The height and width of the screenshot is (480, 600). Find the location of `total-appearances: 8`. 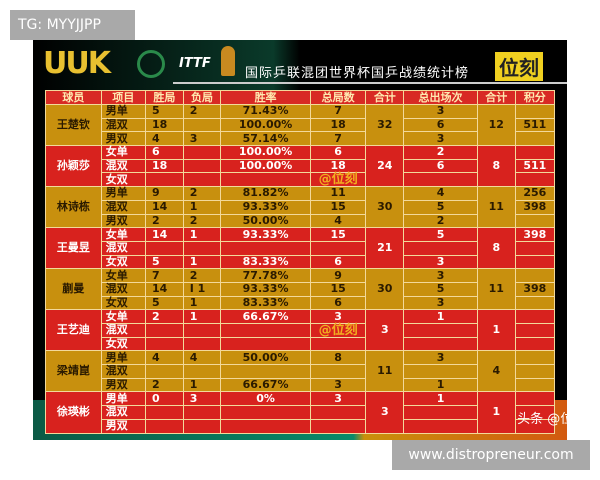

total-appearances: 8 is located at coordinates (496, 166).